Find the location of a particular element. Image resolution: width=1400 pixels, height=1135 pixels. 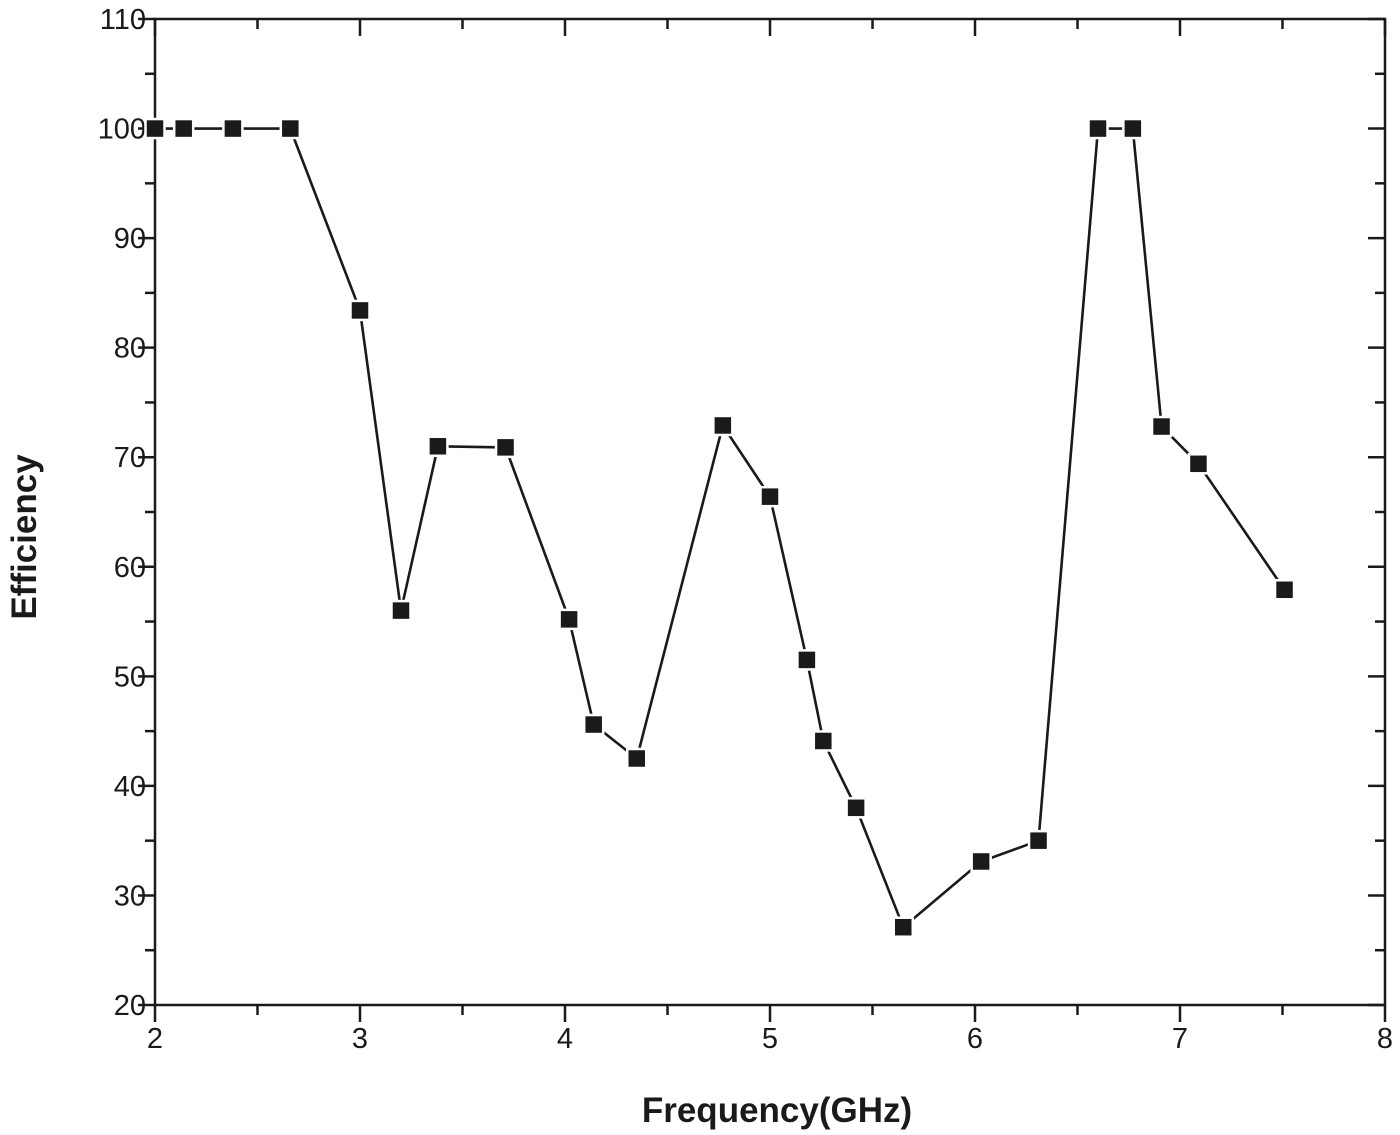

x-tick-label: 5 is located at coordinates (770, 1039).